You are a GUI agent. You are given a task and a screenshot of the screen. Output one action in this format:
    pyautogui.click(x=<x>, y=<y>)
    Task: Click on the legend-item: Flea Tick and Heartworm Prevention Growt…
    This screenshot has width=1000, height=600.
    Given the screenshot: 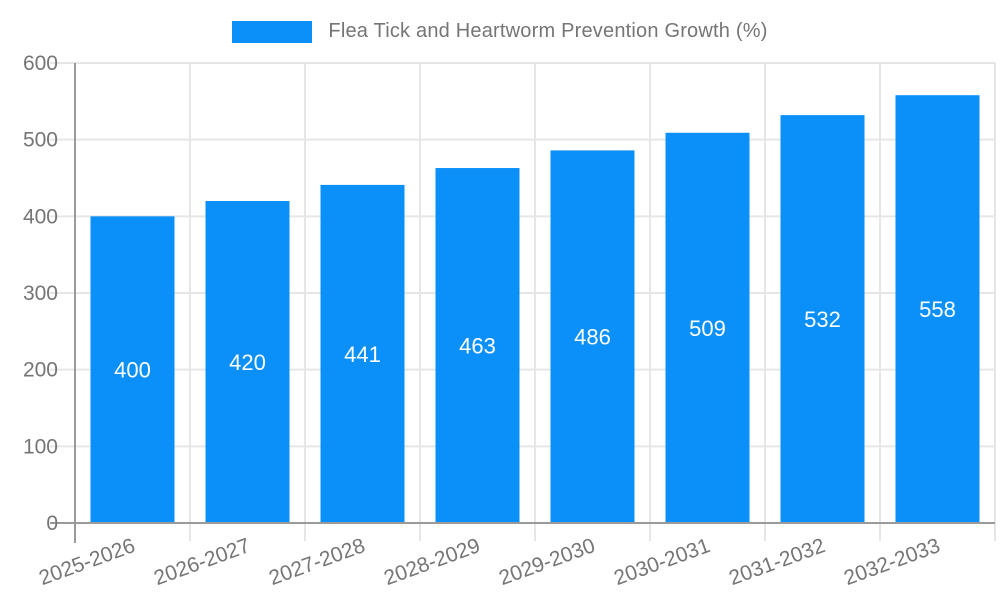 What is the action you would take?
    pyautogui.click(x=499, y=31)
    